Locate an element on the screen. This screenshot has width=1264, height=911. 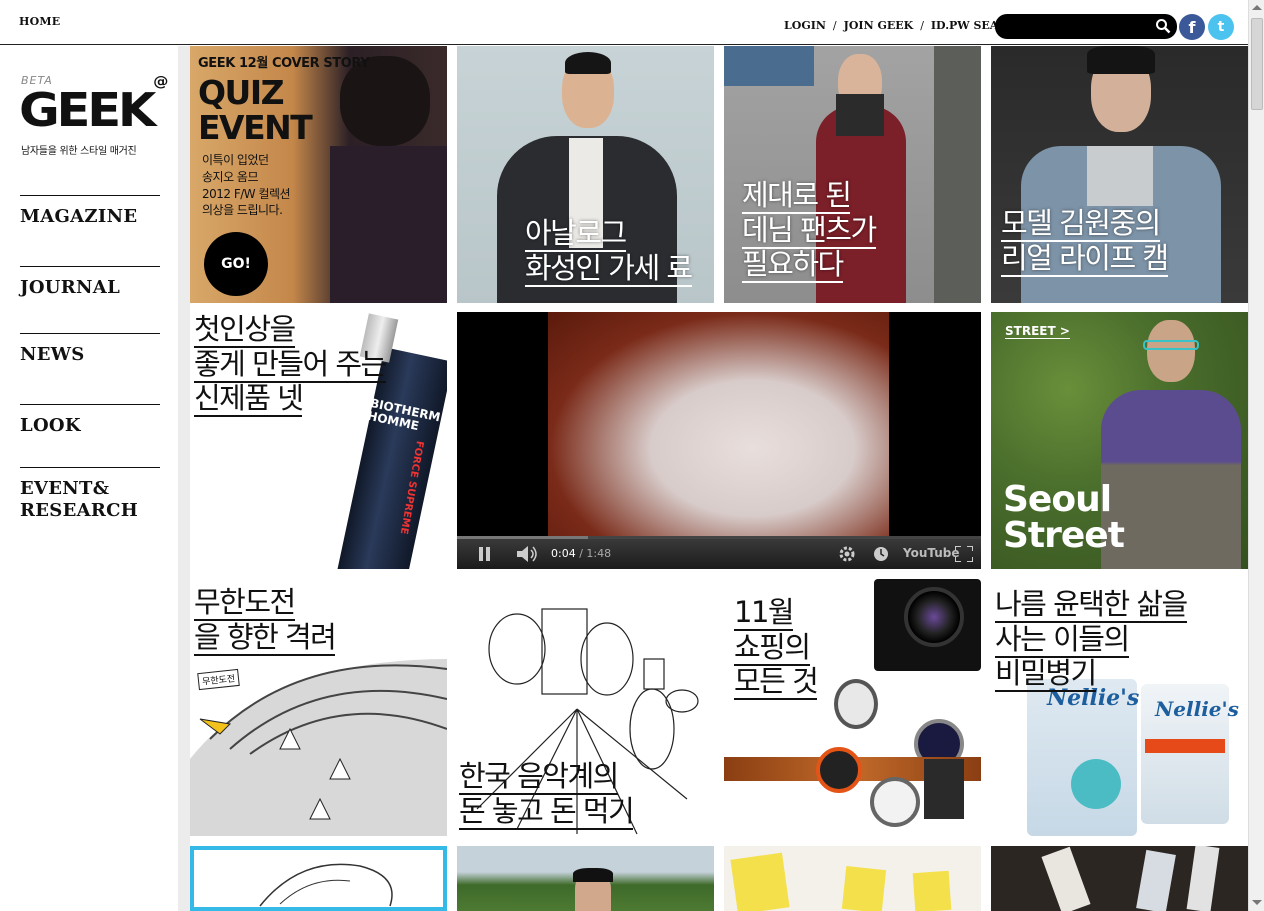
youtube-logo: YouTube is located at coordinates (931, 553).